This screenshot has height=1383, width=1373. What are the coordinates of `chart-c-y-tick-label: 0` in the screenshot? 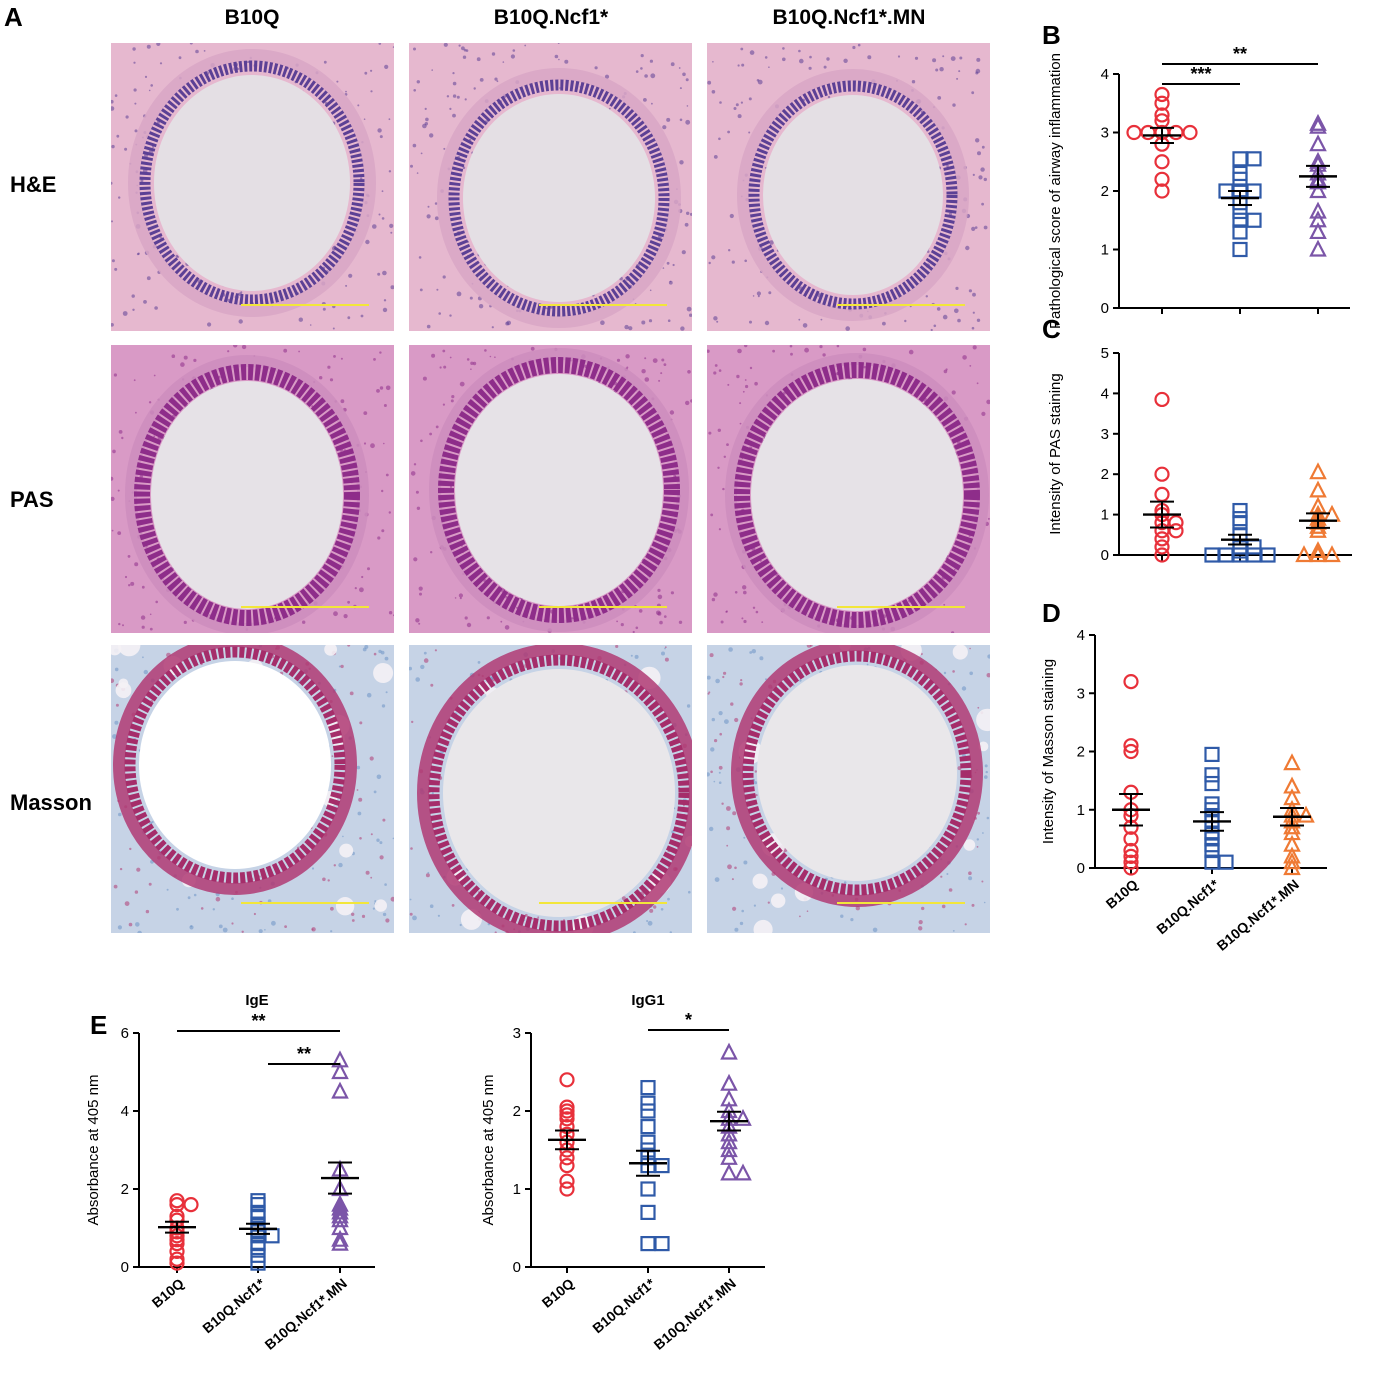 It's located at (1105, 555).